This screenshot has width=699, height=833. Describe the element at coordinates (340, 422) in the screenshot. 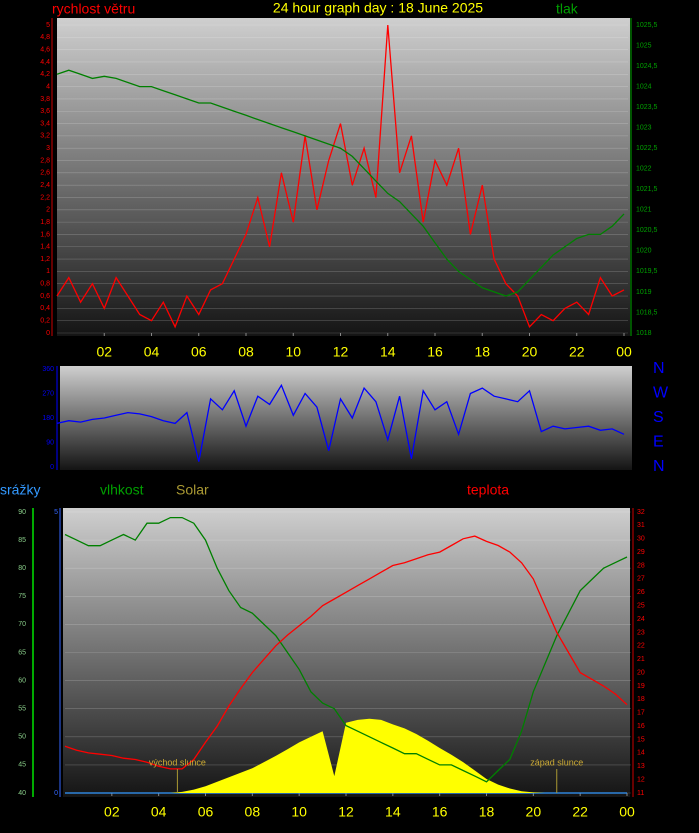

I see `line` at that location.